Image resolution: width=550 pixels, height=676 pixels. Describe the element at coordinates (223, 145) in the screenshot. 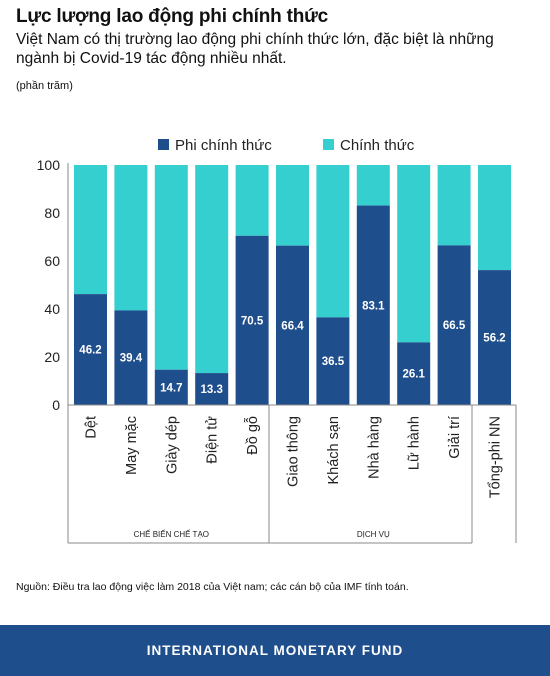

I see `legend-label-0: Phi chính thức` at that location.